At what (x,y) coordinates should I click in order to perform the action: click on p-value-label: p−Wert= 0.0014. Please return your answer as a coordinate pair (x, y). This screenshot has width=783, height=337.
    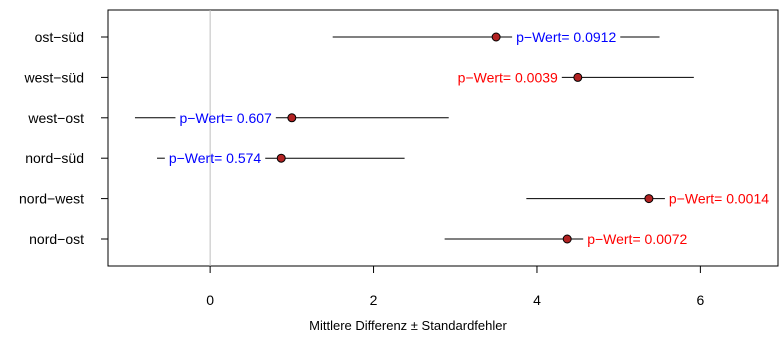
    Looking at the image, I should click on (719, 199).